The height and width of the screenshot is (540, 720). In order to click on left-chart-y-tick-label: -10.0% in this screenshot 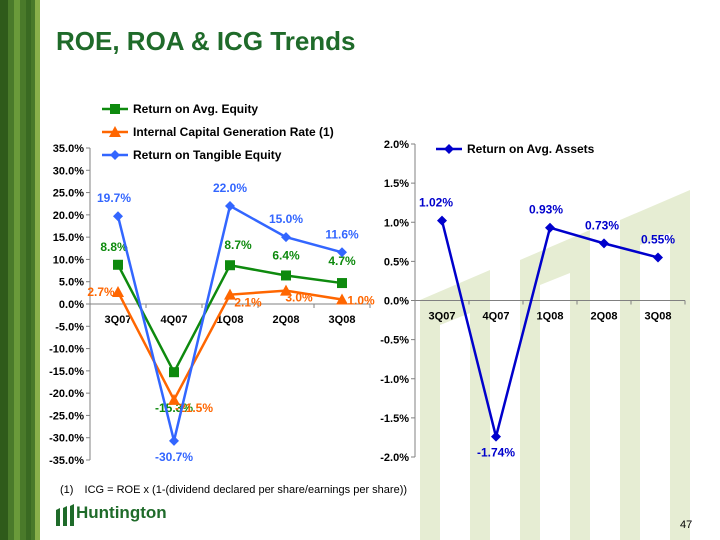, I will do `click(66, 350)`.